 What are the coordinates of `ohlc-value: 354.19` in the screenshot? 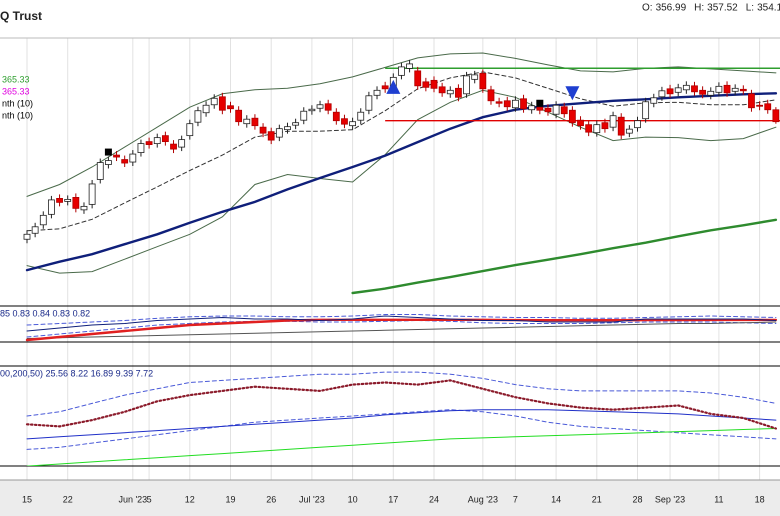 It's located at (768, 8).